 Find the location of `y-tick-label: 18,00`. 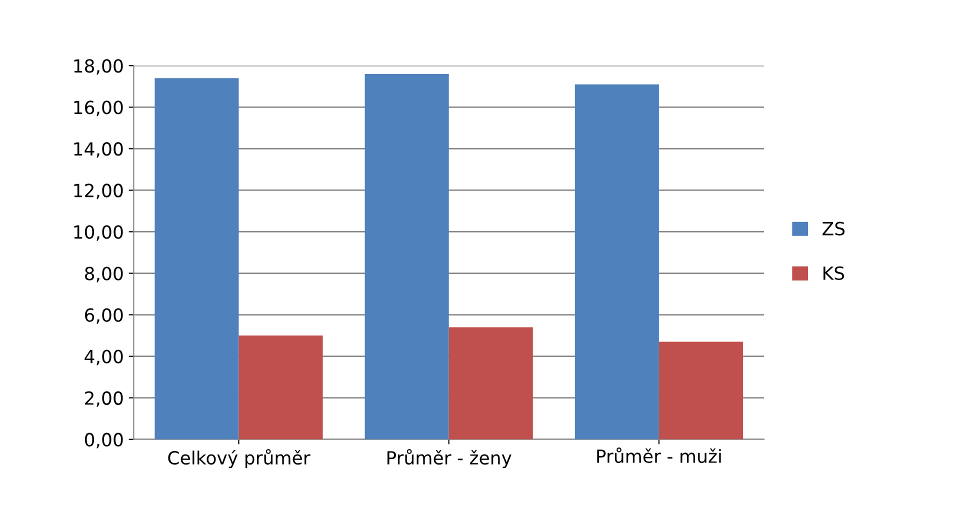

y-tick-label: 18,00 is located at coordinates (98, 67).